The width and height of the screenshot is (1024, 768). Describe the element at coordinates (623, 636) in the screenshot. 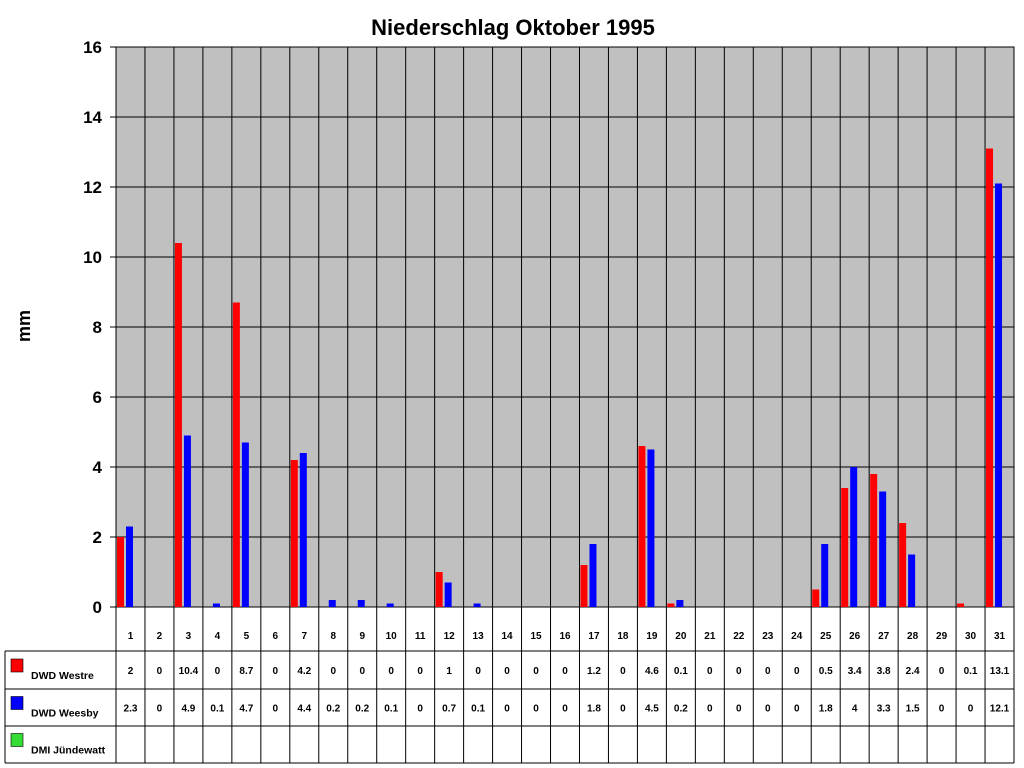

I see `x-tick-label: 18` at that location.